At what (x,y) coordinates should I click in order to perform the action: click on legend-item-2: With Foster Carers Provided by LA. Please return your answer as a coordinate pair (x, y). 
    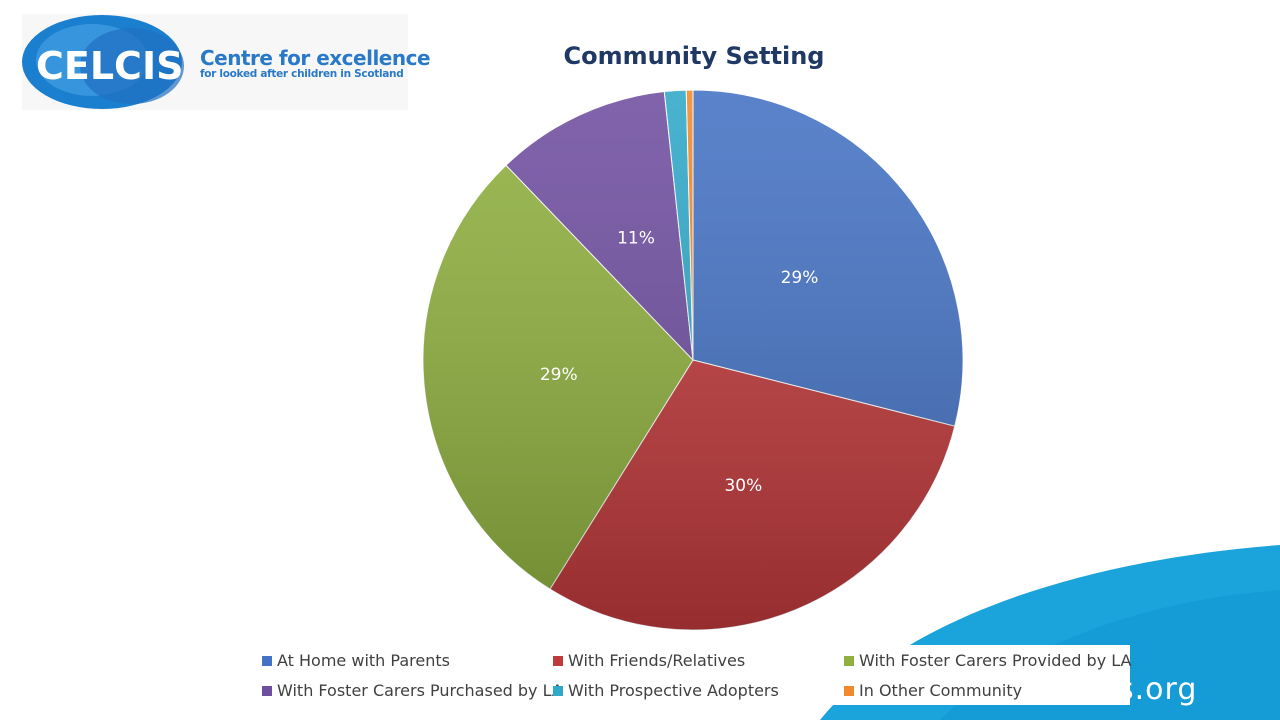
    Looking at the image, I should click on (987, 660).